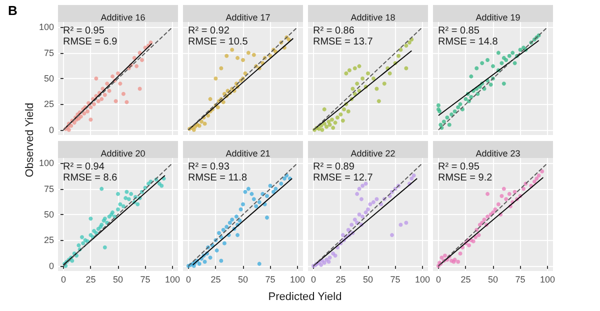  What do you see at coordinates (334, 167) in the screenshot?
I see `annotation: R² = 0.89` at bounding box center [334, 167].